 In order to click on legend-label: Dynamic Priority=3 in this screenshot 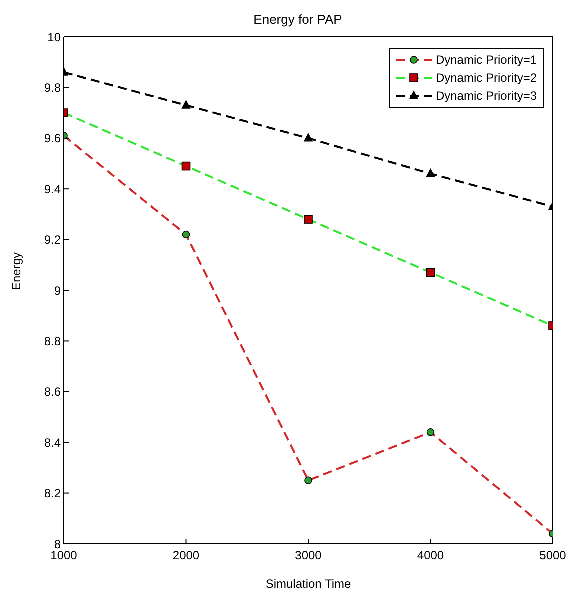, I will do `click(486, 96)`.